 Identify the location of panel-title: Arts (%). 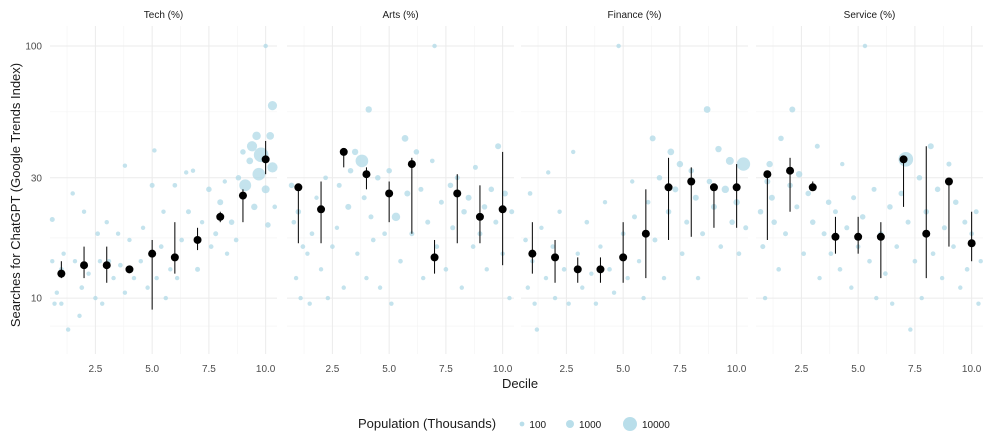
(400, 15).